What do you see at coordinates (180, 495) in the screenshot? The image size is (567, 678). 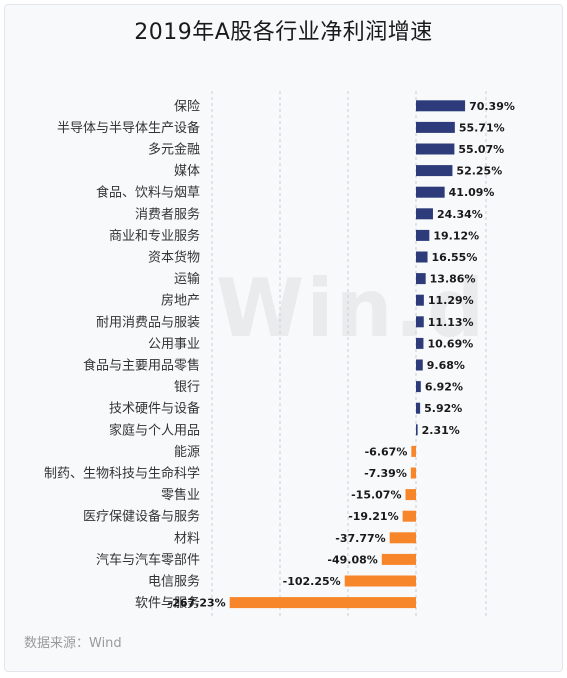 I see `category-label: 零售业` at bounding box center [180, 495].